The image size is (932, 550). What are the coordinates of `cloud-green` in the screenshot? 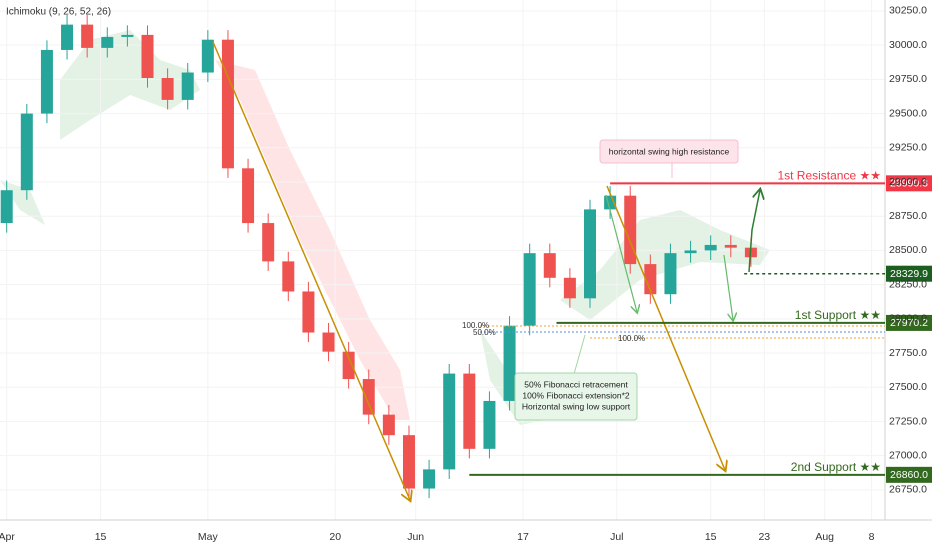 It's located at (130, 85).